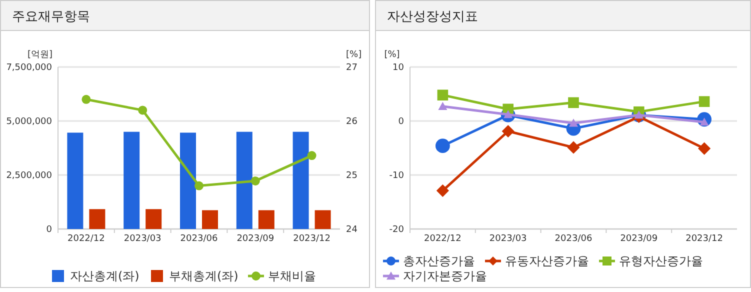  I want to click on y-tick-label: -20, so click(396, 230).